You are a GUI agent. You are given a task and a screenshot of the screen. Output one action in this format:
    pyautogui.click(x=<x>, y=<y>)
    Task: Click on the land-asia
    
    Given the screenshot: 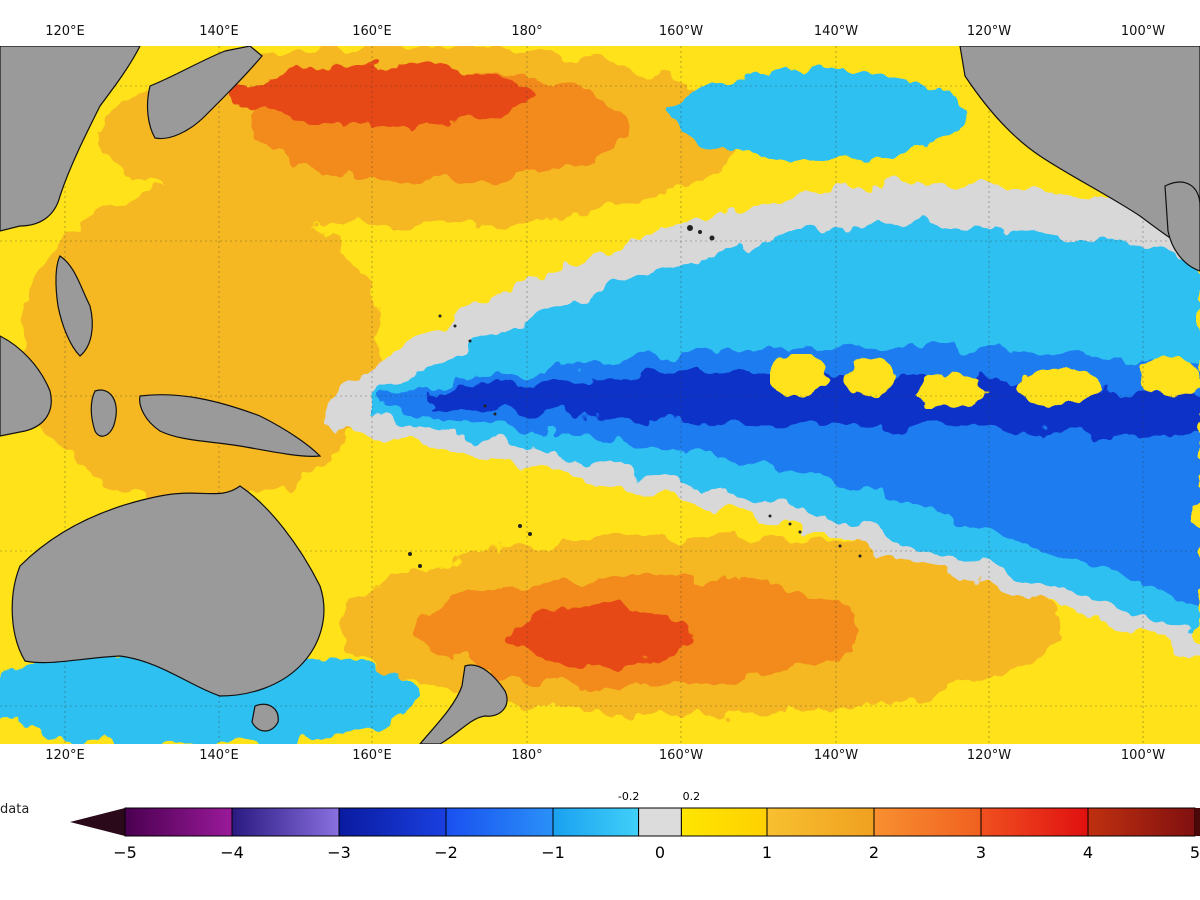 What is the action you would take?
    pyautogui.click(x=70, y=139)
    